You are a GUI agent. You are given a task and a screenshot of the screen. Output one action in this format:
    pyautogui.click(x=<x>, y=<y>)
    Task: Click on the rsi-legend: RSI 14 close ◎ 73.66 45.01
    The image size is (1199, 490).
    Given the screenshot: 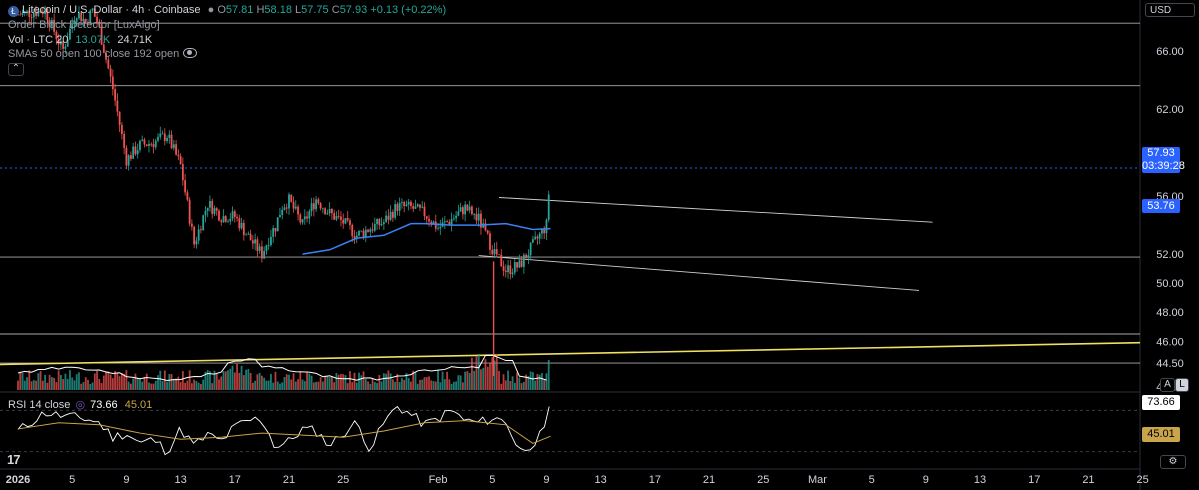 What is the action you would take?
    pyautogui.click(x=80, y=405)
    